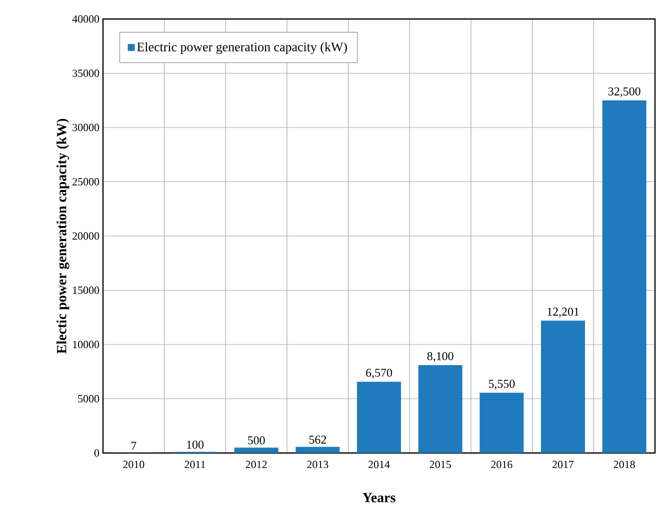 This screenshot has height=529, width=662. What do you see at coordinates (86, 19) in the screenshot?
I see `y-tick-label: 40000` at bounding box center [86, 19].